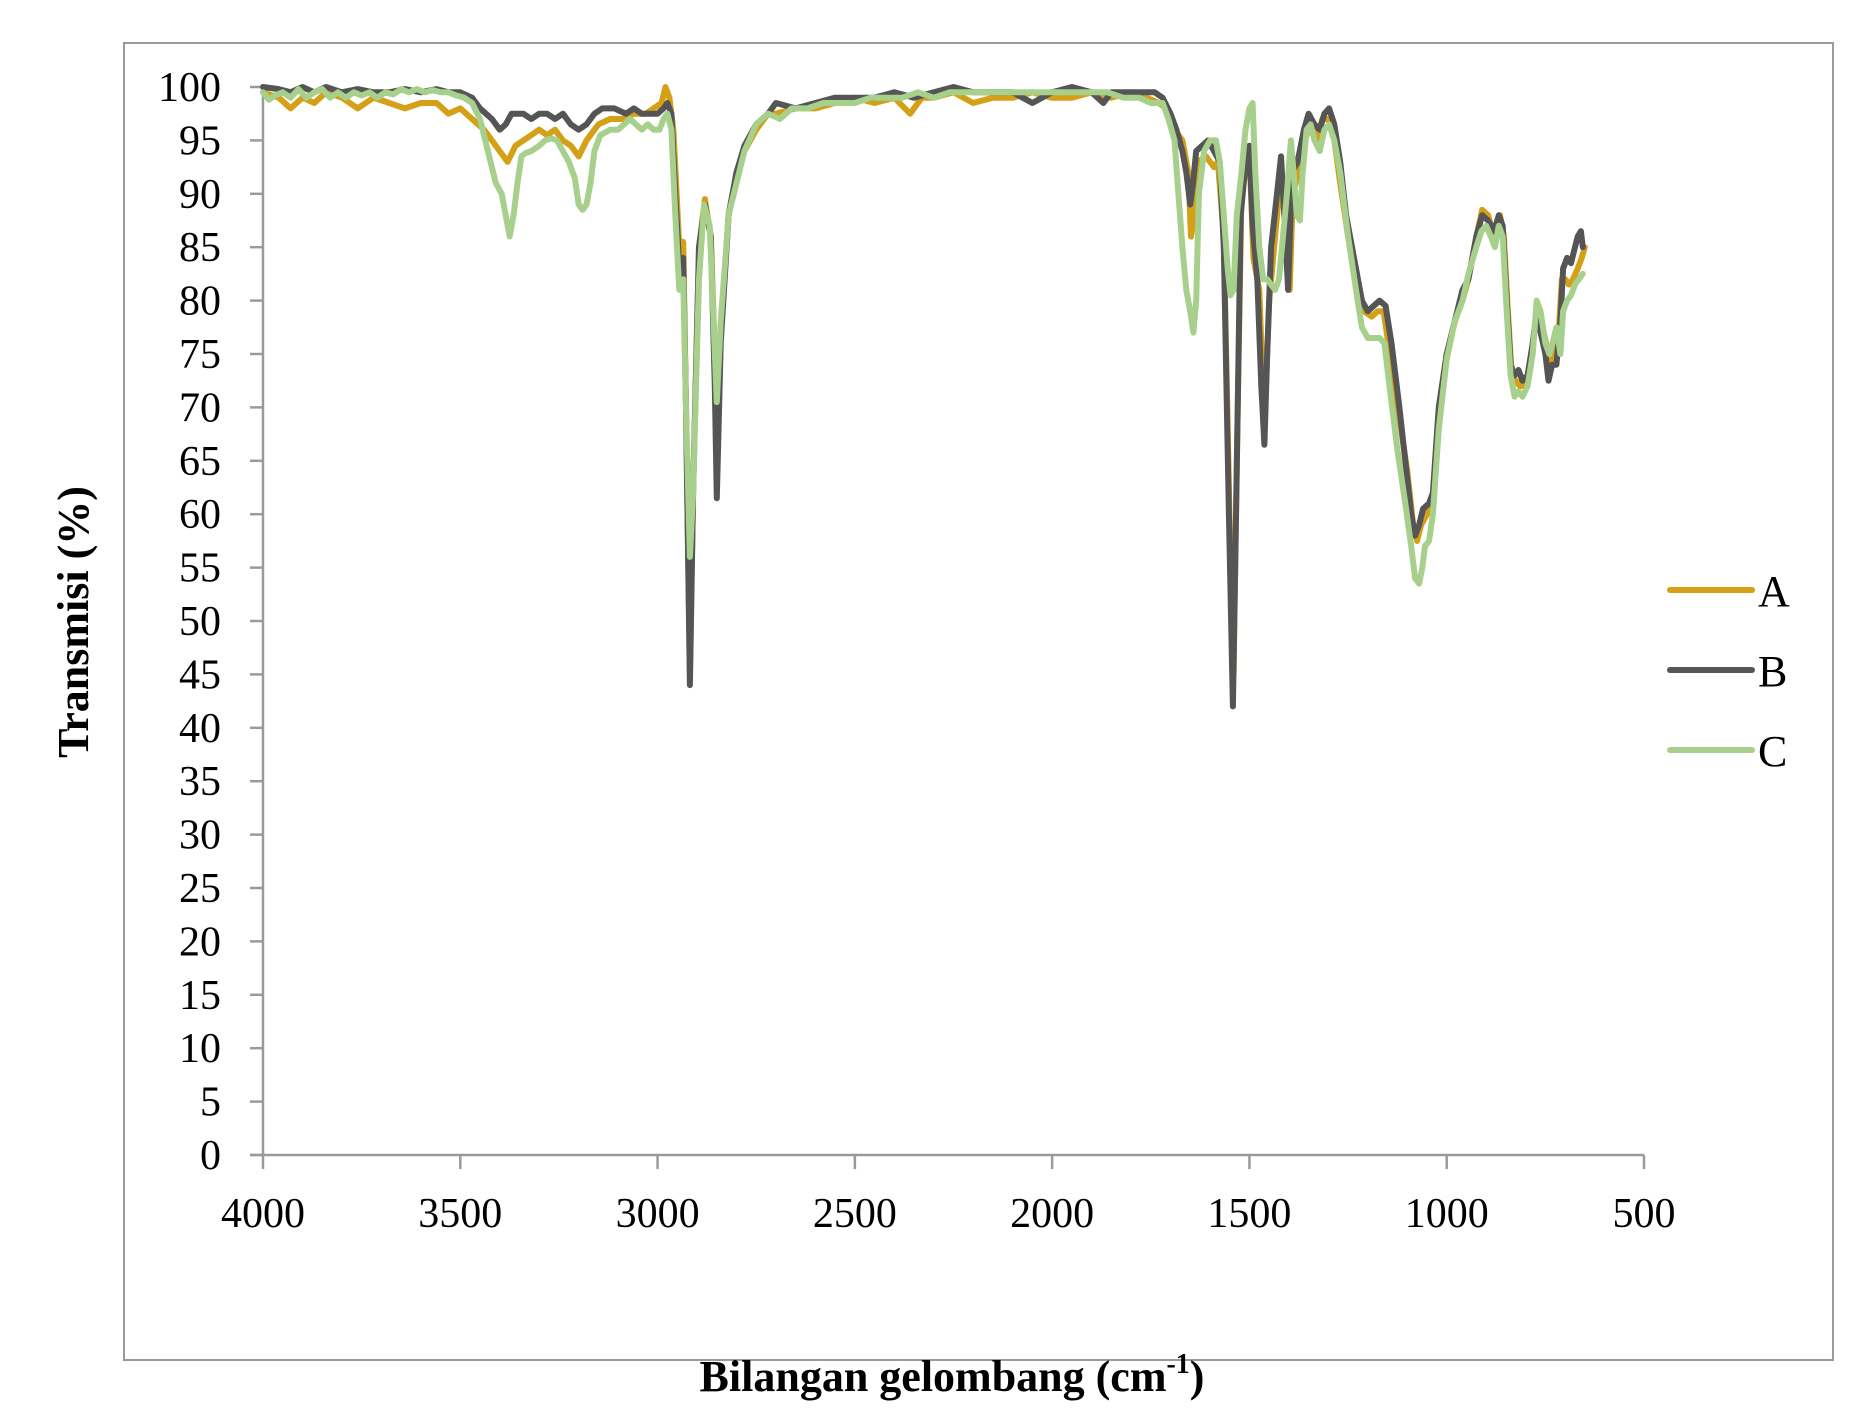 The height and width of the screenshot is (1413, 1873). Describe the element at coordinates (200, 889) in the screenshot. I see `y-tick-label: 25` at that location.